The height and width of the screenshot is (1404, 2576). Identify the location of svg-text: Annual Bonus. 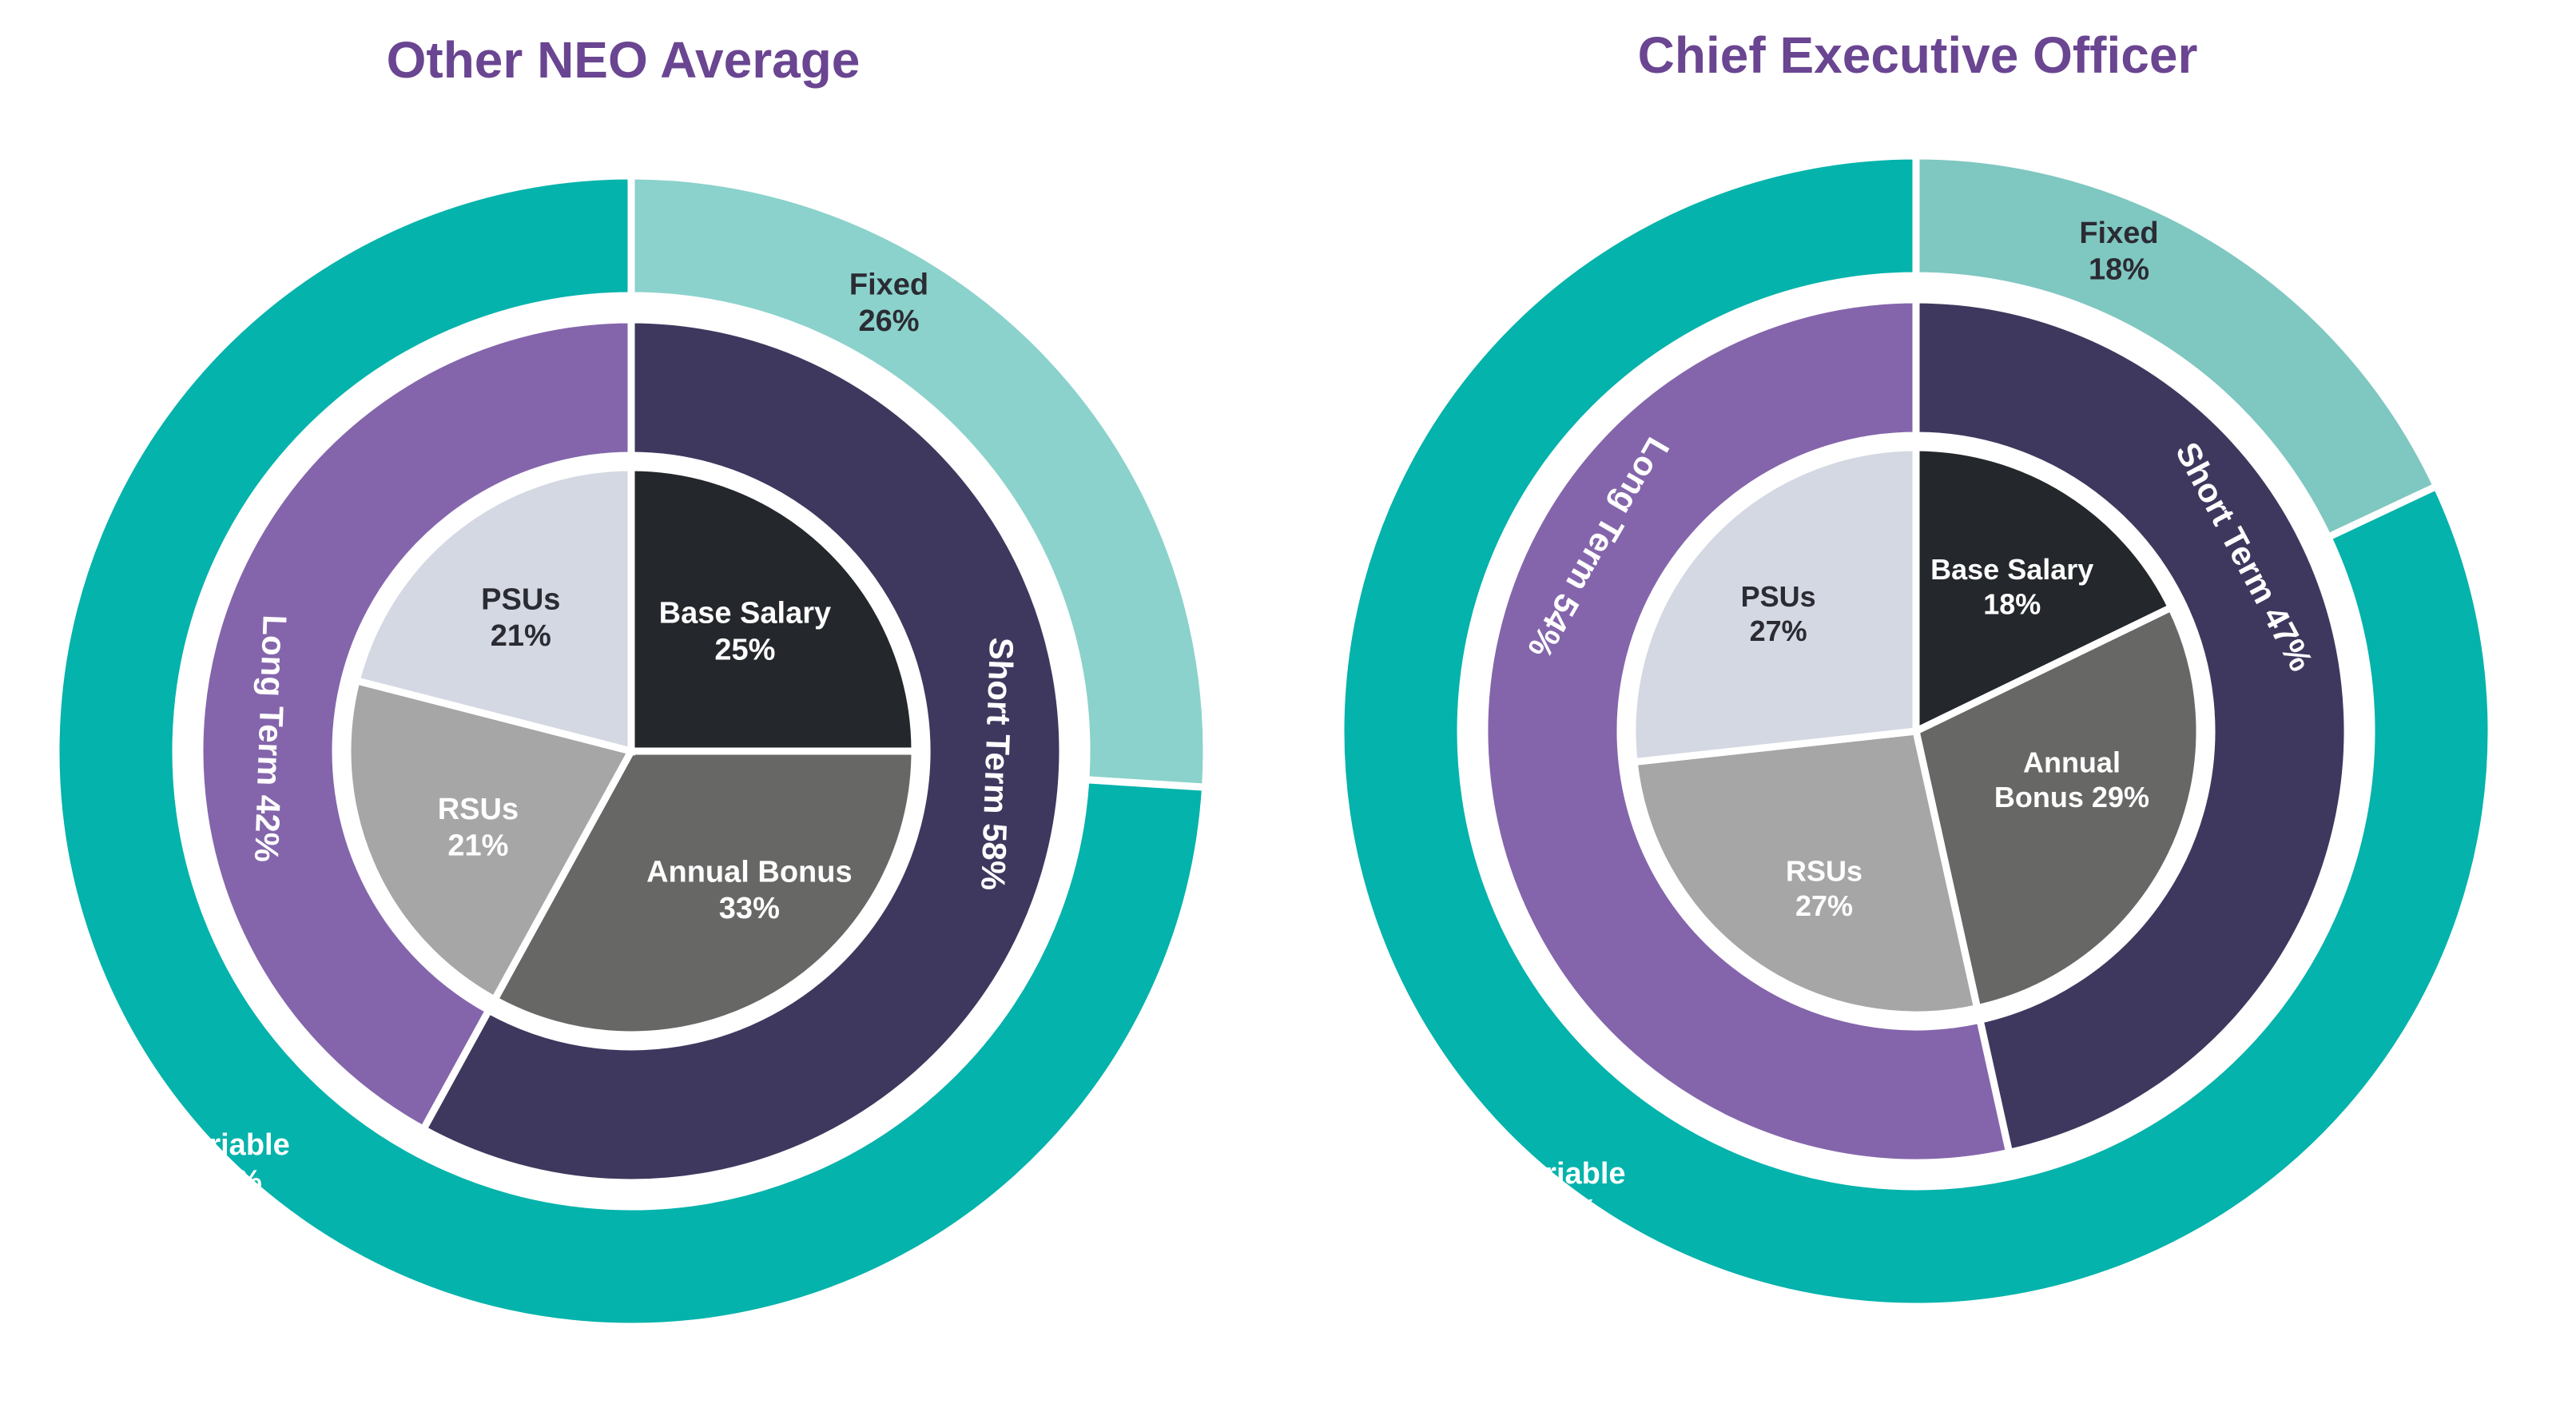
(749, 872).